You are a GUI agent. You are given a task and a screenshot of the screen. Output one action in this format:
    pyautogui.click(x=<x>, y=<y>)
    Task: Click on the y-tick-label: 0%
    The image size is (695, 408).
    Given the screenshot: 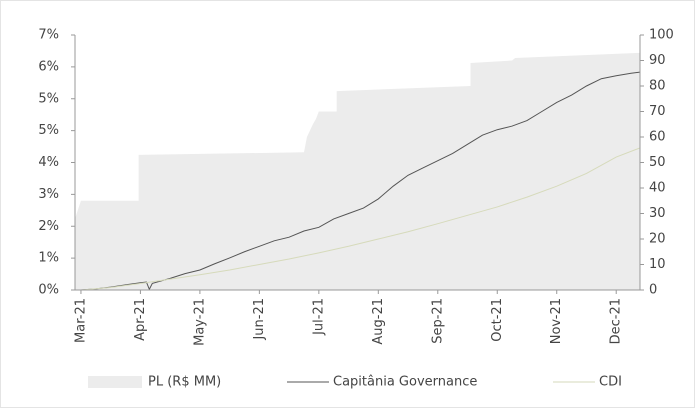 What is the action you would take?
    pyautogui.click(x=48, y=290)
    